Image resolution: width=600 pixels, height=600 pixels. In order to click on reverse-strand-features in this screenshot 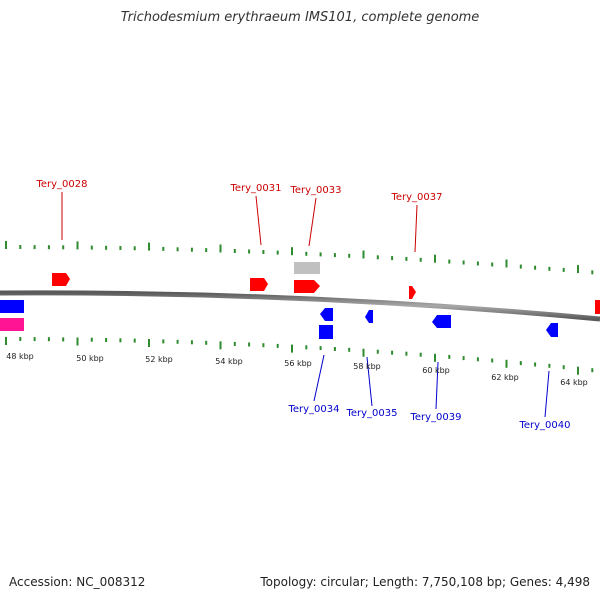, I will do `click(279, 319)`.